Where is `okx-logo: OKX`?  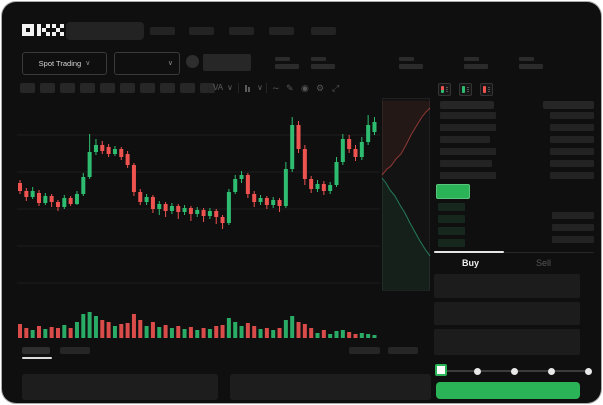 okx-logo: OKX is located at coordinates (43, 30).